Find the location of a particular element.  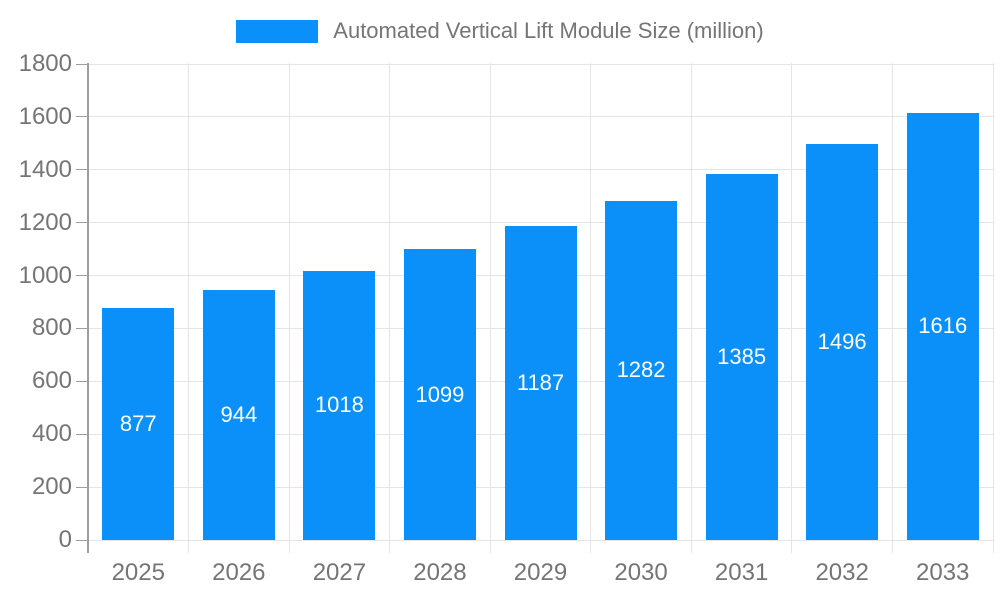

bar-value-label: 944 is located at coordinates (239, 415).